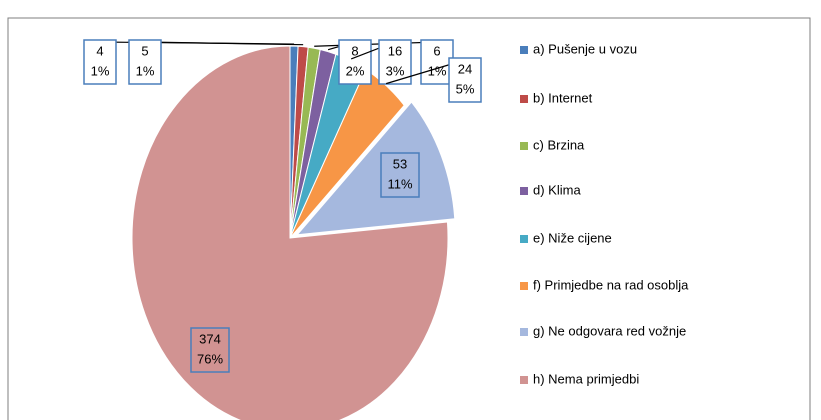 The image size is (821, 420). Describe the element at coordinates (465, 68) in the screenshot. I see `data-label: 24` at that location.